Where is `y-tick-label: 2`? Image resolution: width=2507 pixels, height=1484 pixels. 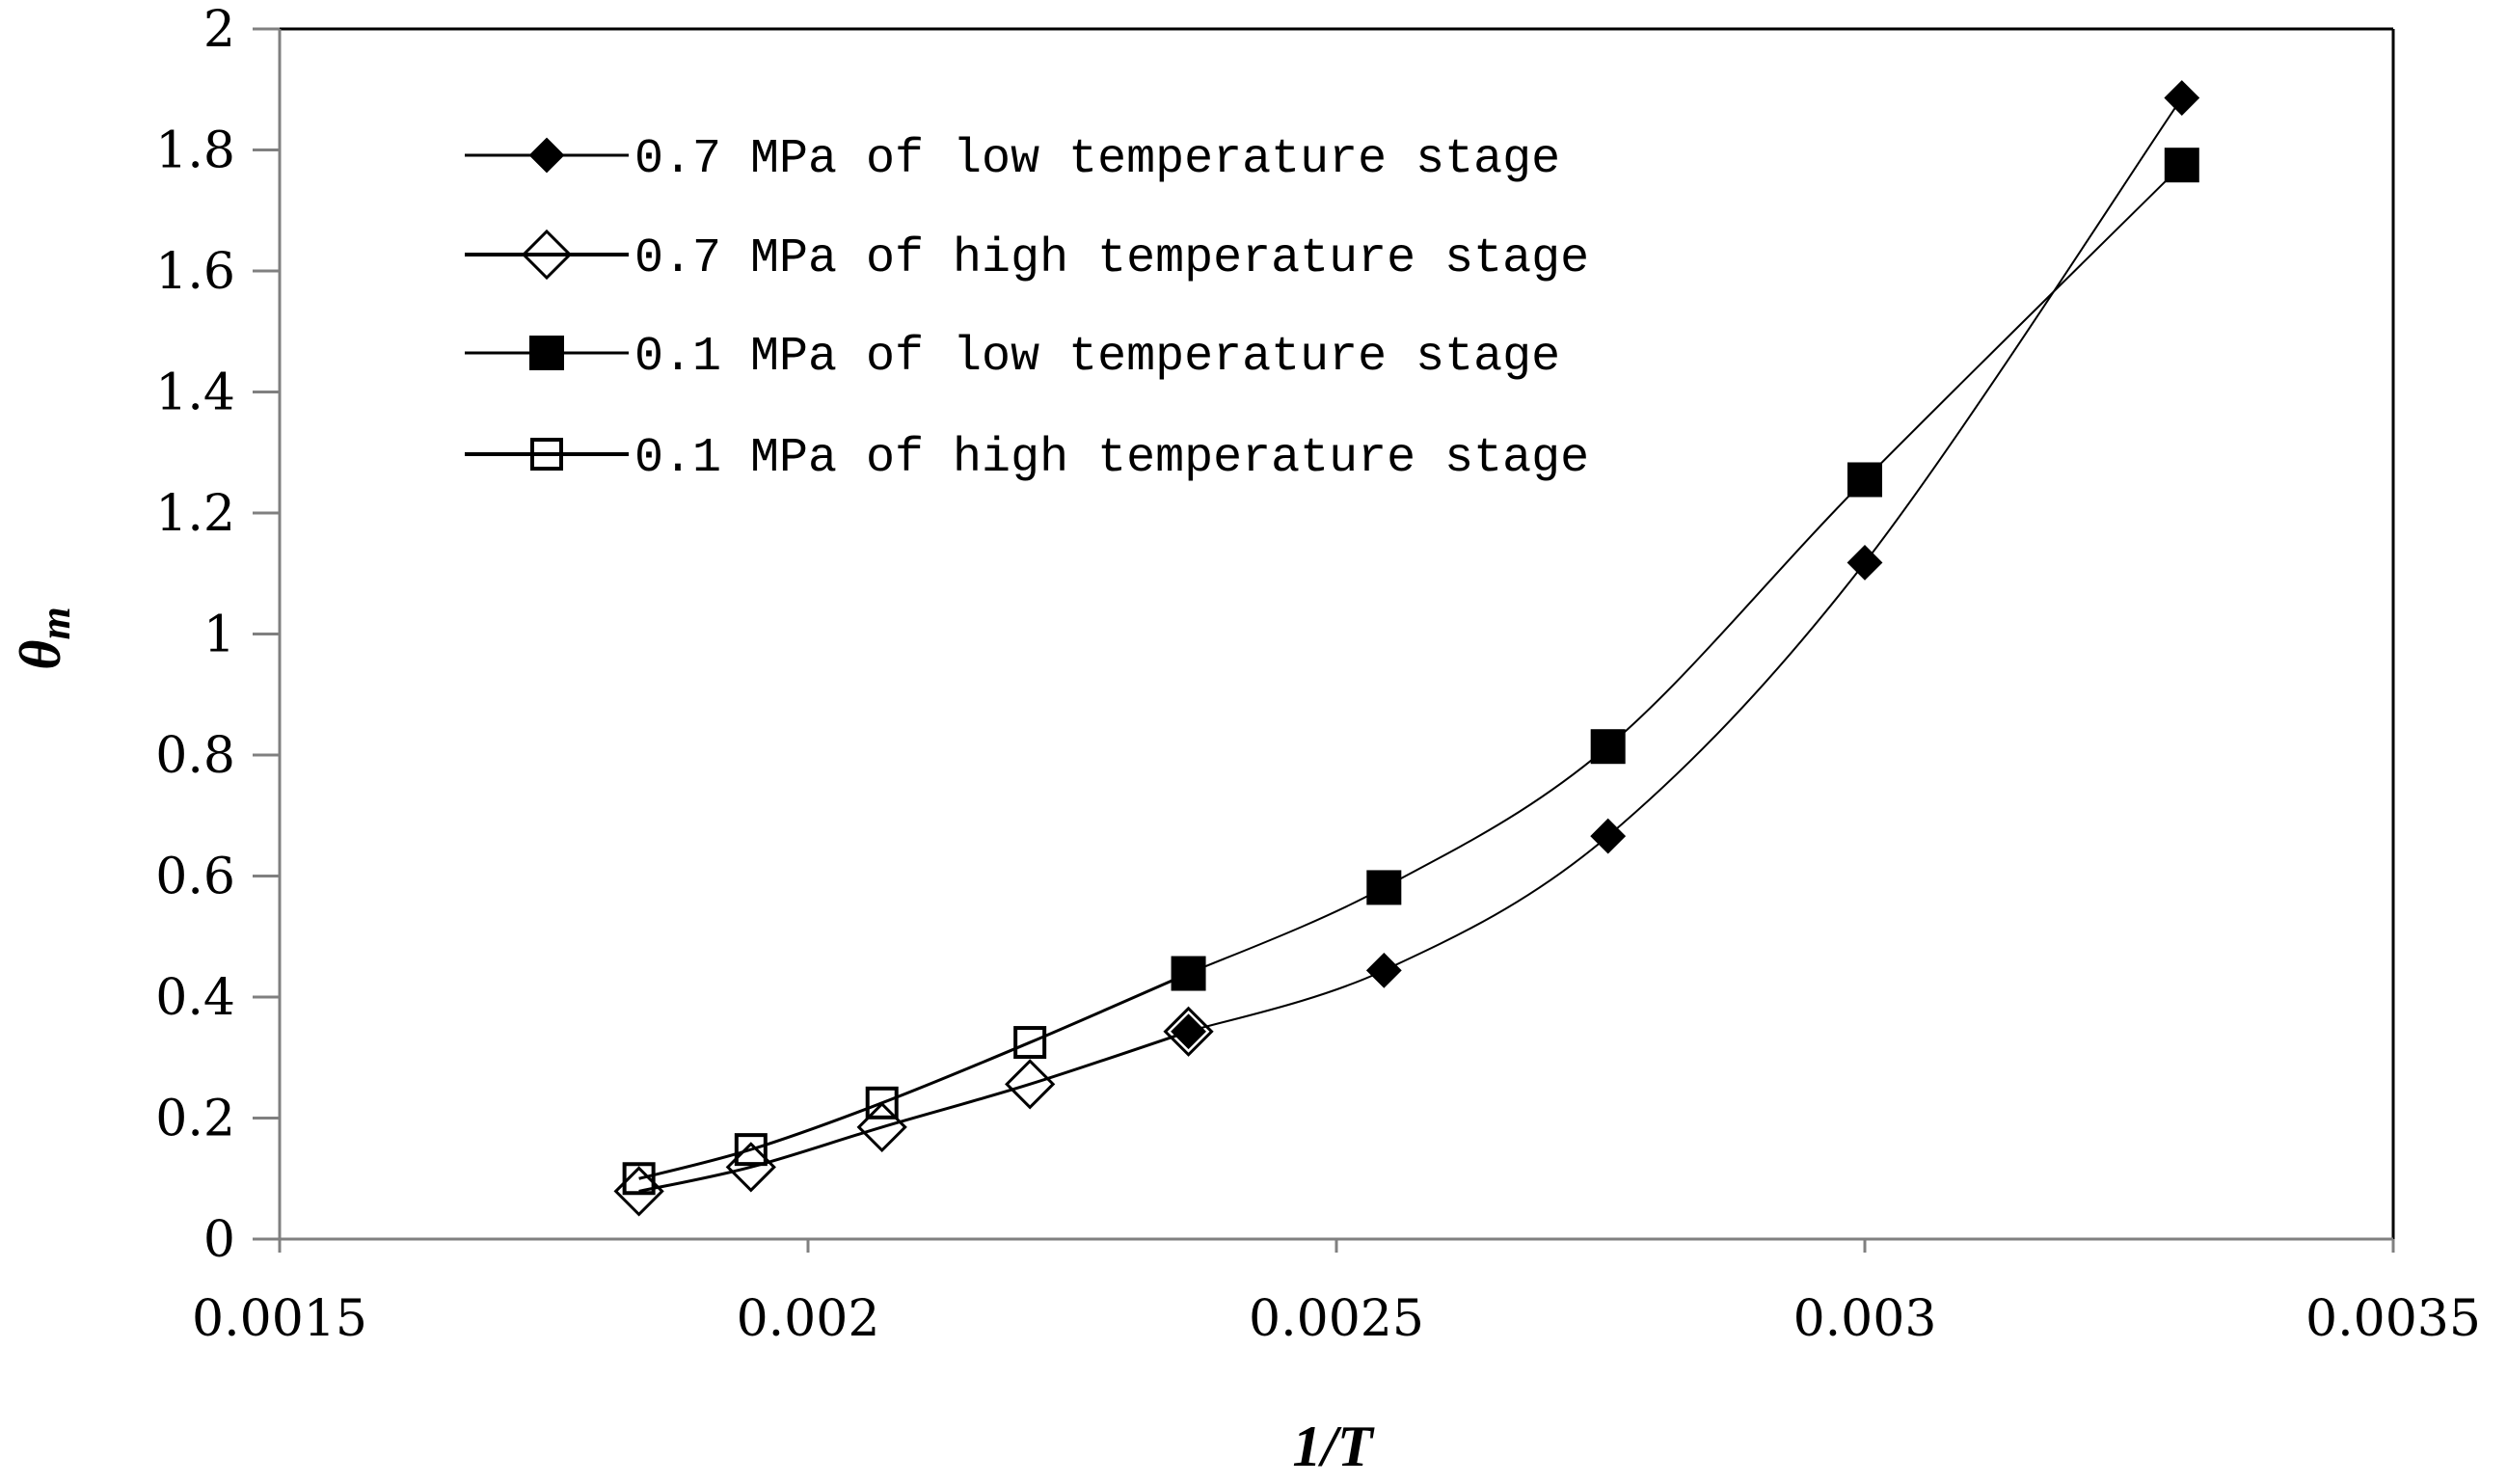
y-tick-label: 2 is located at coordinates (219, 30).